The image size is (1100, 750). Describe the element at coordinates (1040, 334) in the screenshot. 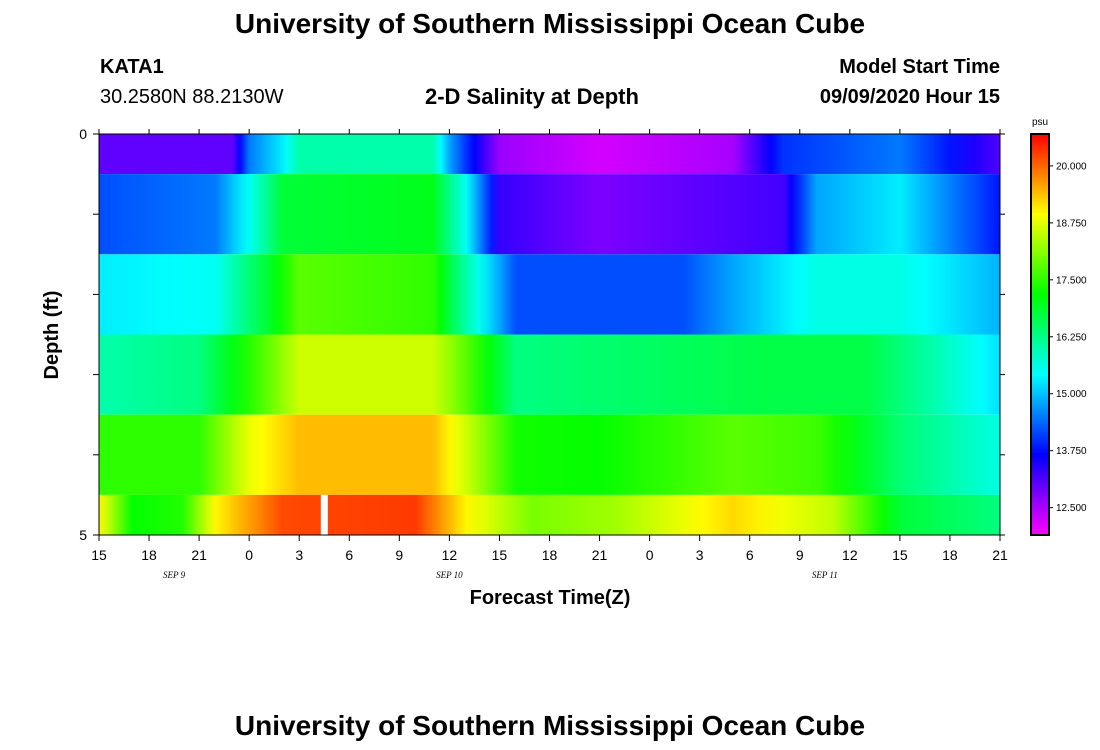

I see `colorbar-fill` at that location.